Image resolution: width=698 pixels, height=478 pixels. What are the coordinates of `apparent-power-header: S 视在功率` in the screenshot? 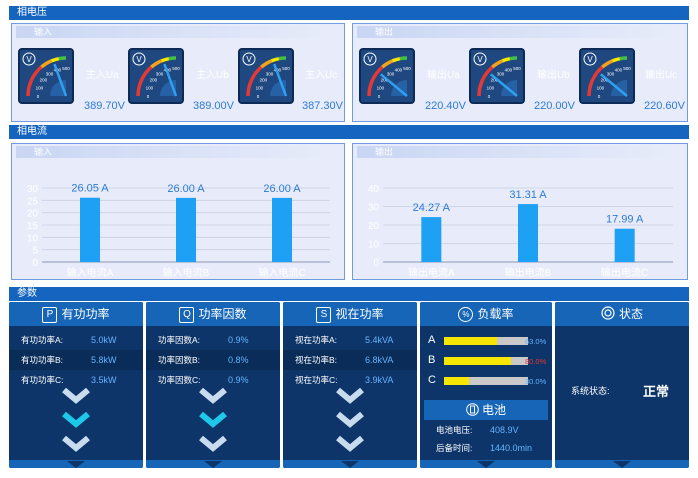 It's located at (350, 314).